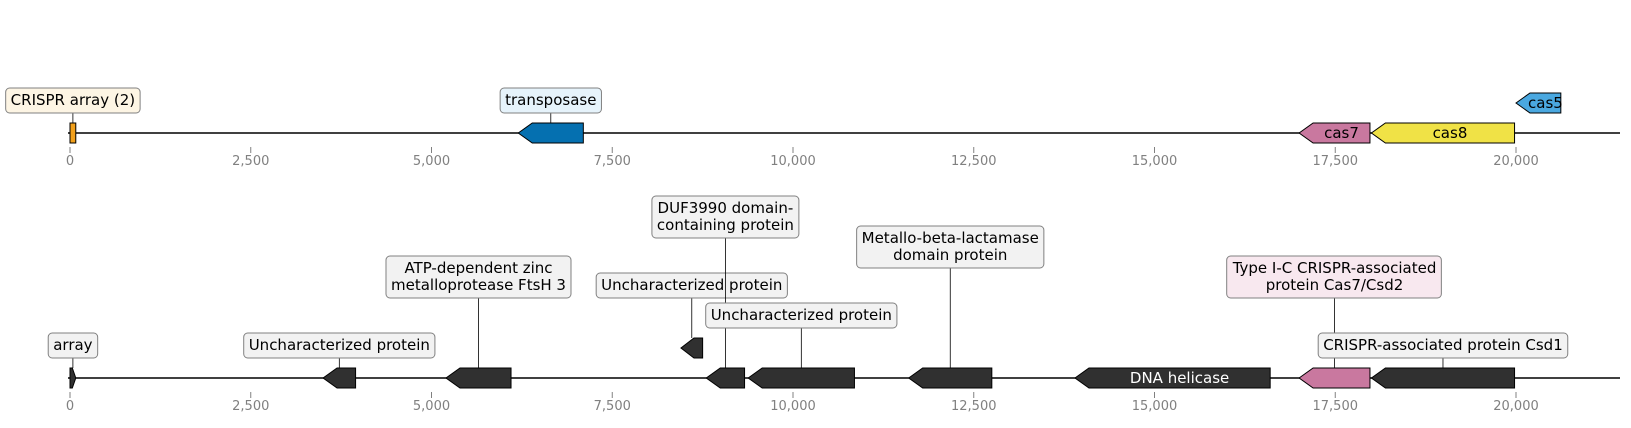 The height and width of the screenshot is (428, 1631). Describe the element at coordinates (73, 115) in the screenshot. I see `feature-crispr-array: CRISPR array (2)` at that location.